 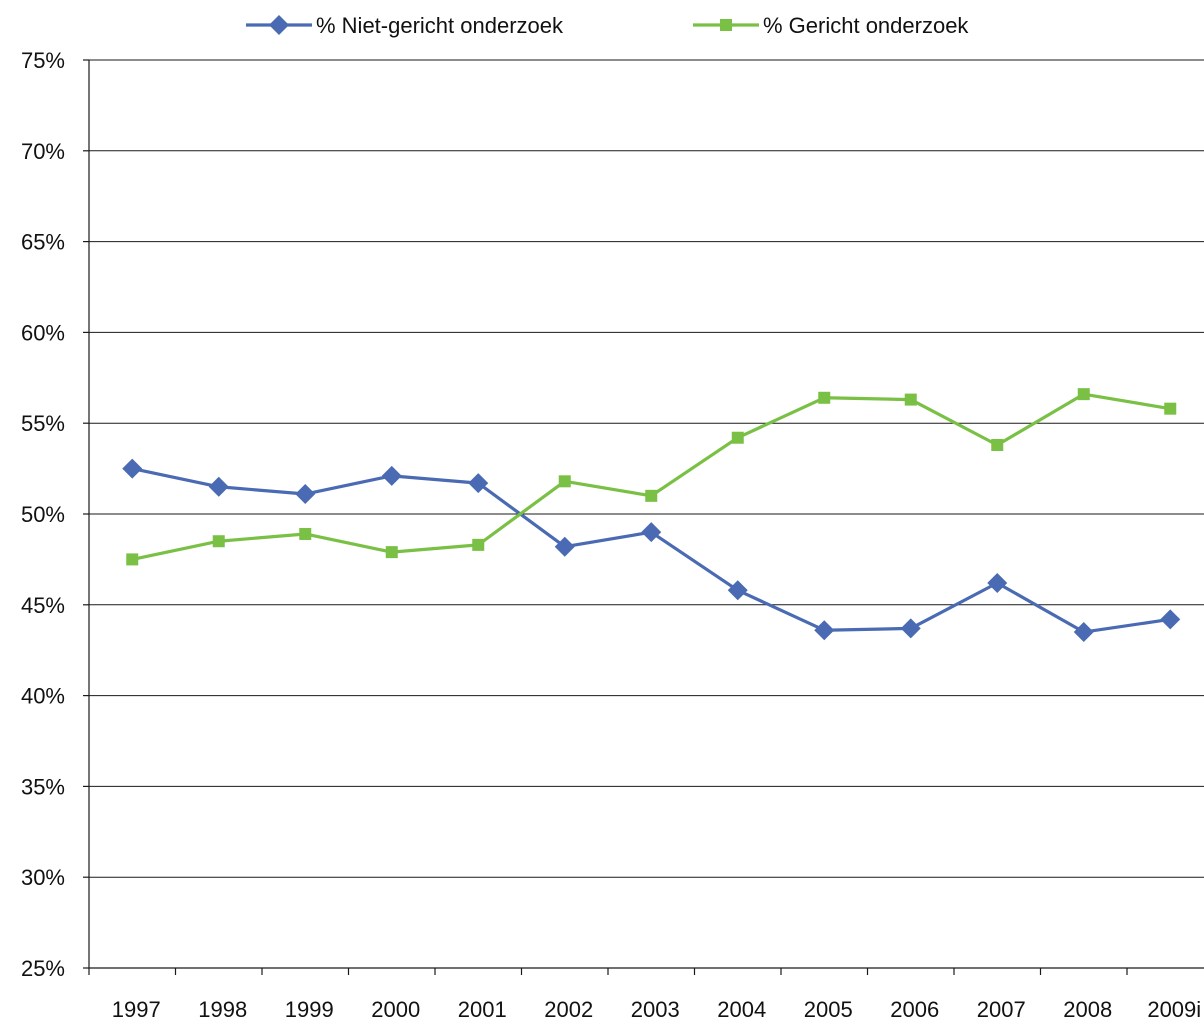 What do you see at coordinates (1001, 1009) in the screenshot?
I see `x-tick-label: 2007` at bounding box center [1001, 1009].